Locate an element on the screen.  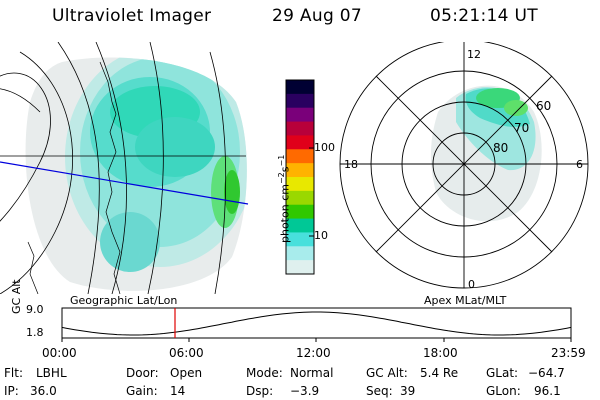
time-tick-1800: 18:00 is located at coordinates (440, 353).